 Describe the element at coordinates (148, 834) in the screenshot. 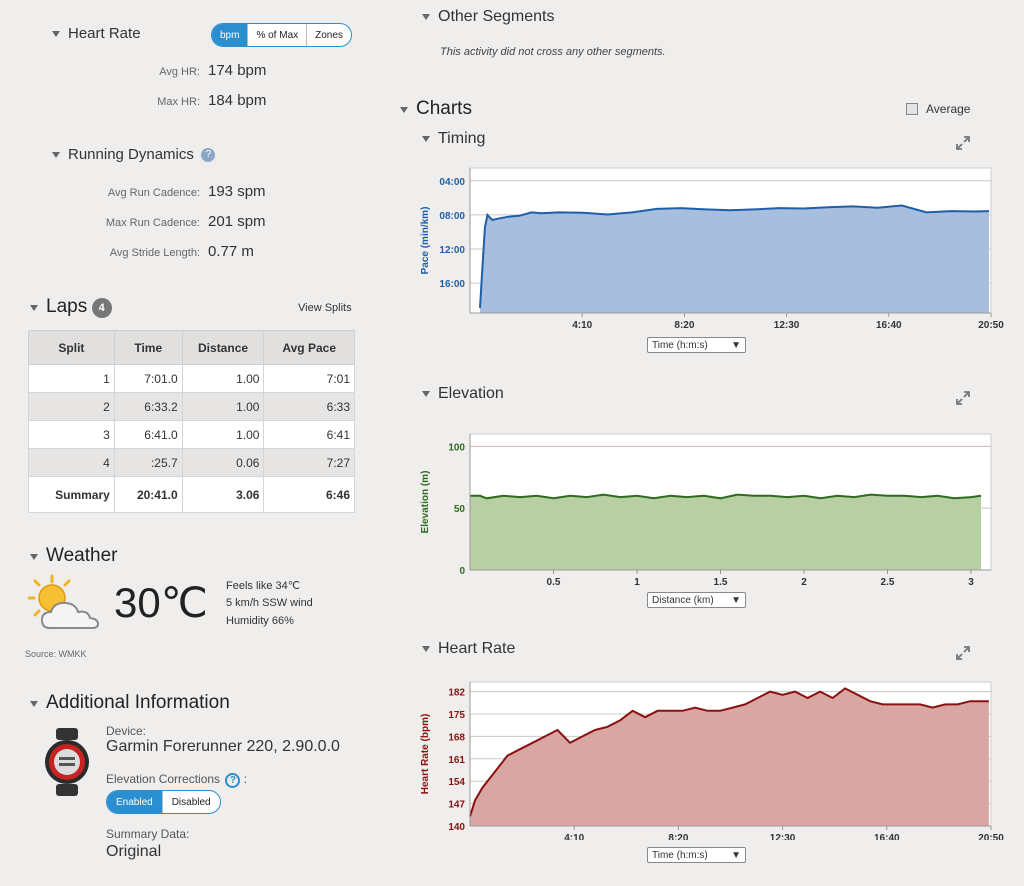

I see `summary-data-label: Summary Data:` at that location.